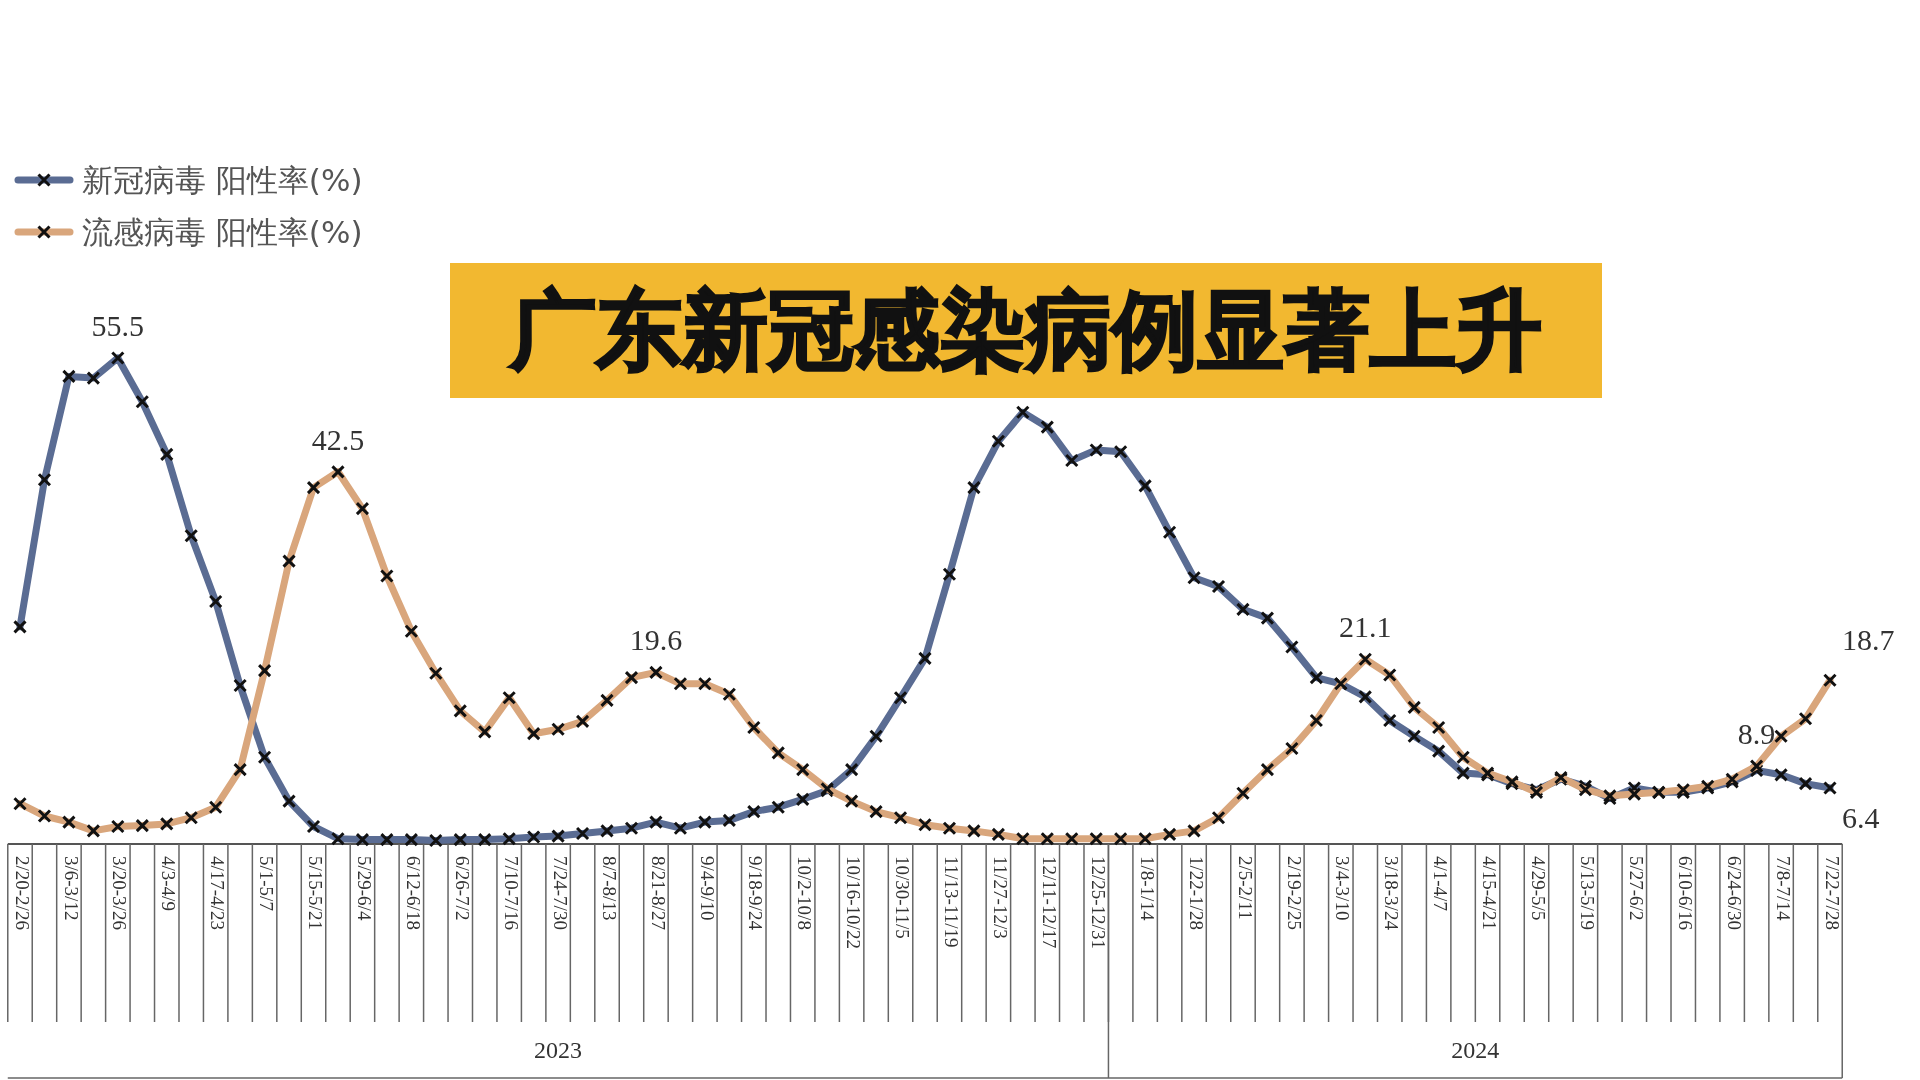 The width and height of the screenshot is (1920, 1080). Describe the element at coordinates (1025, 330) in the screenshot. I see `chart-title: 广东新冠感染病例显著上升` at that location.